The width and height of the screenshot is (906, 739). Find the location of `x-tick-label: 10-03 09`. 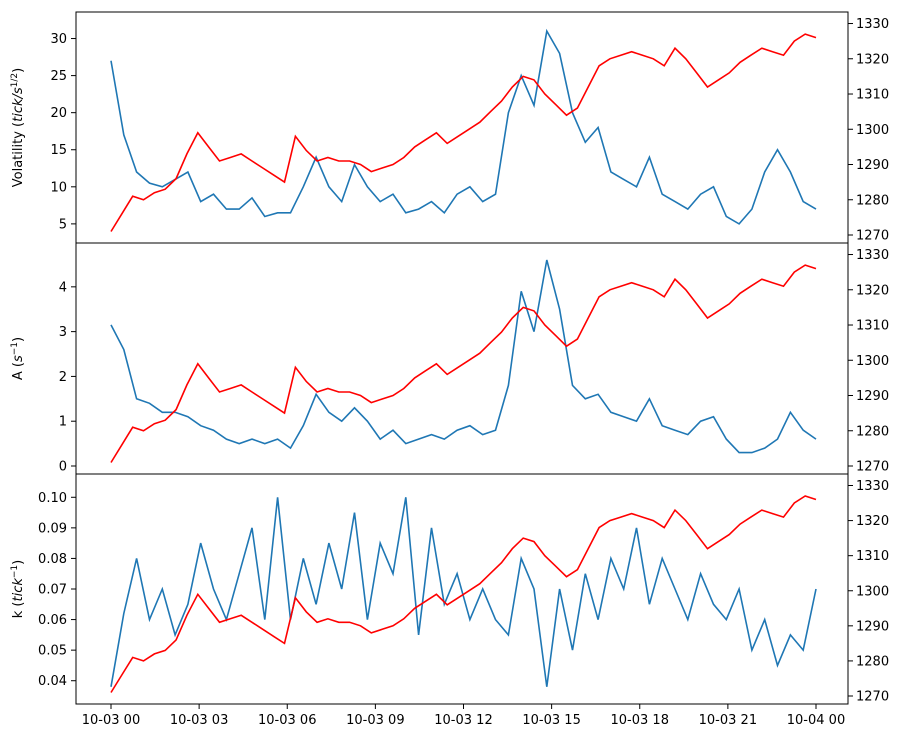

x-tick-label: 10-03 09 is located at coordinates (375, 720).